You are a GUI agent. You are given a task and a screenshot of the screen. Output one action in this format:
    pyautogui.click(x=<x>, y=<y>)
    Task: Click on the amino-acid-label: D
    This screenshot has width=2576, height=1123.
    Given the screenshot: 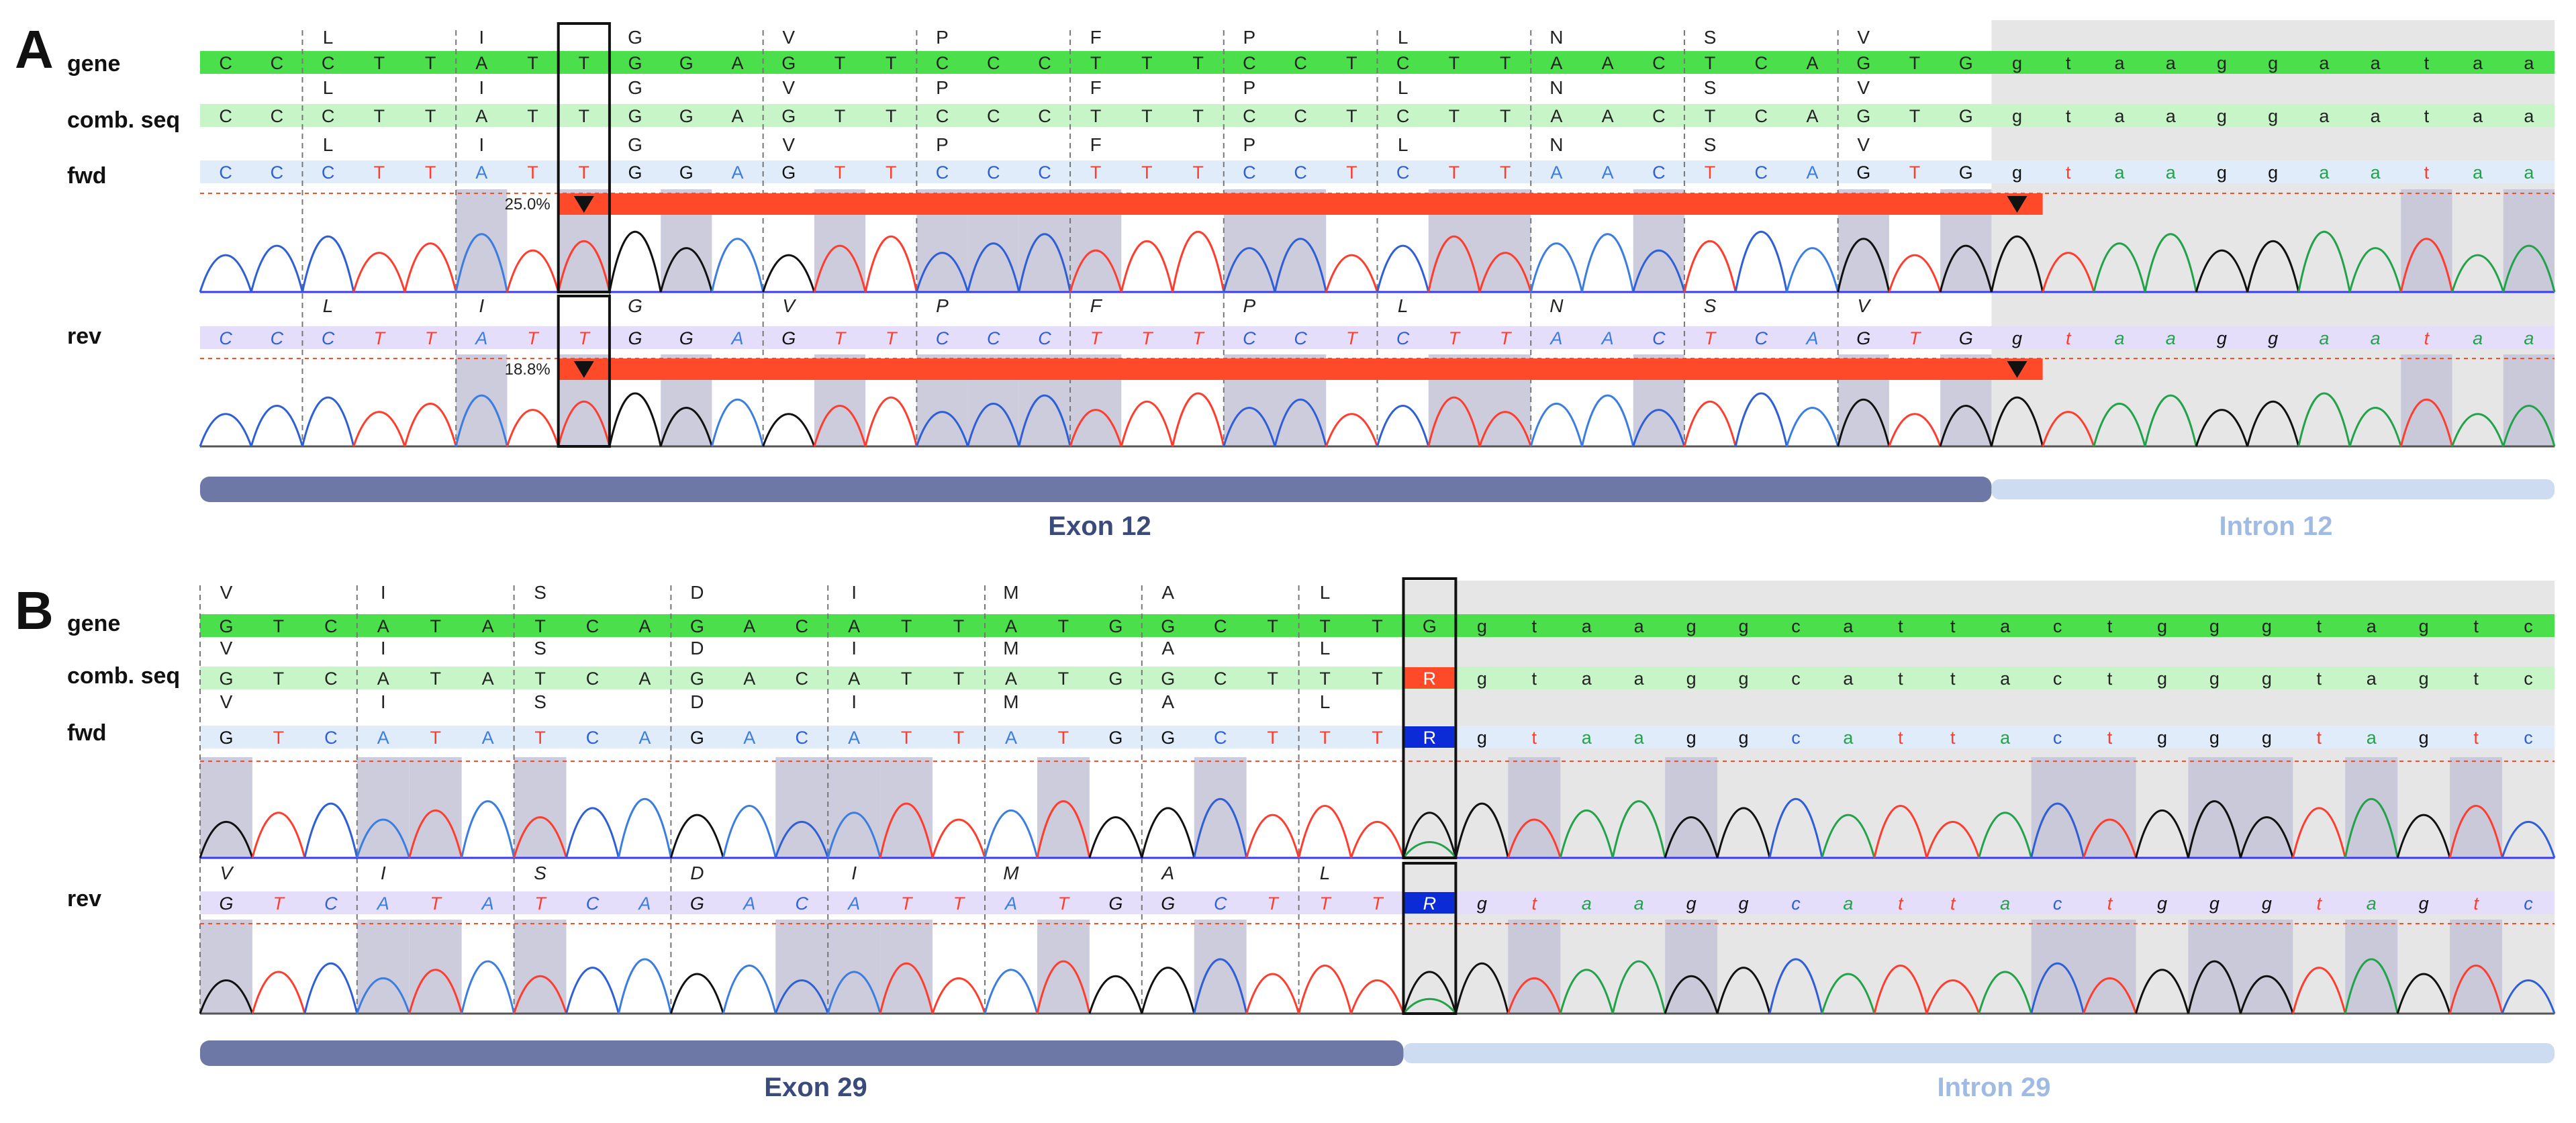 What is the action you would take?
    pyautogui.click(x=697, y=648)
    